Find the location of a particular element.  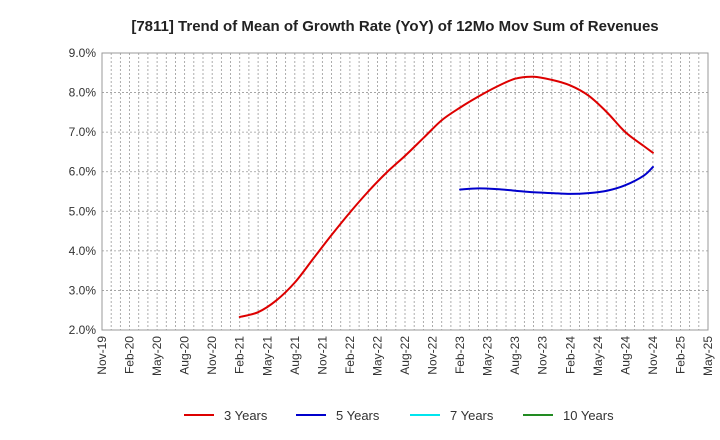

legend-label-5-years: 5 Years is located at coordinates (358, 415).